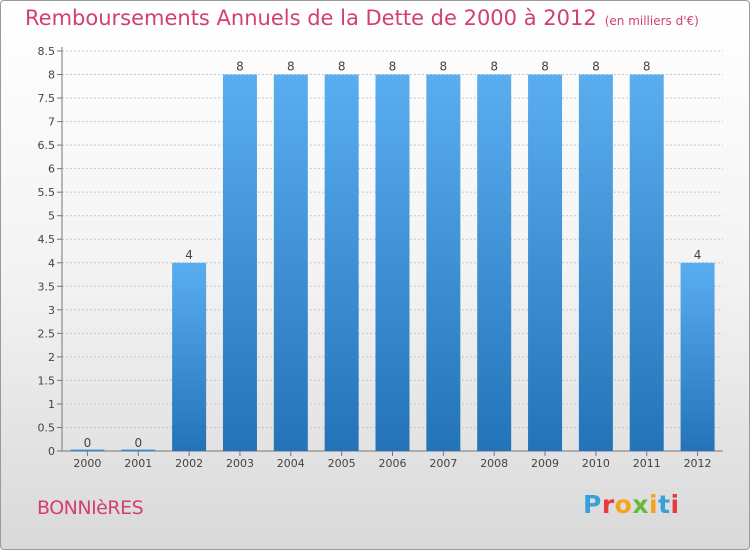  Describe the element at coordinates (545, 463) in the screenshot. I see `x-tick-label: 2009` at that location.